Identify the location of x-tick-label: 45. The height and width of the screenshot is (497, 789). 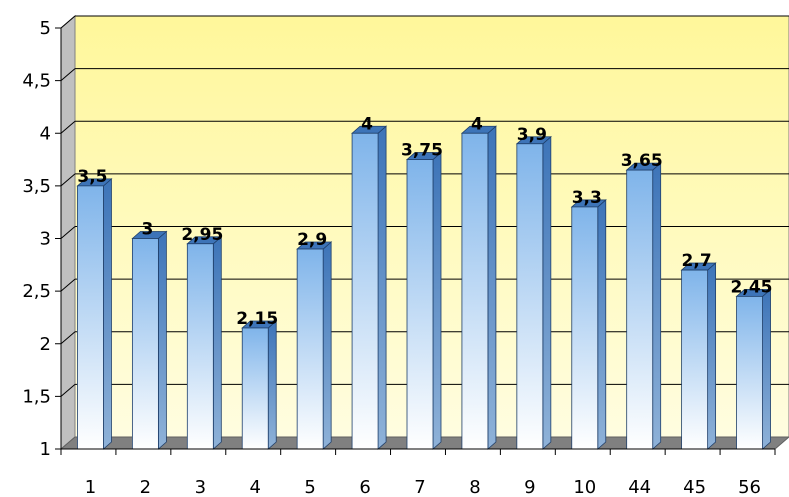
(694, 487).